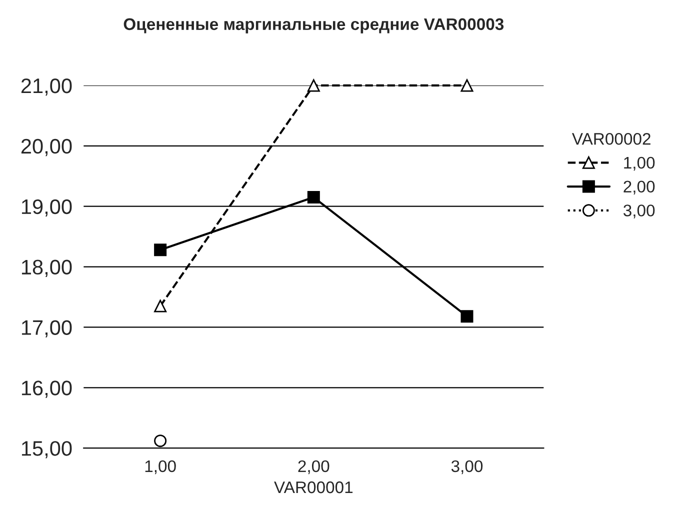 The width and height of the screenshot is (697, 518). What do you see at coordinates (314, 467) in the screenshot?
I see `x-tick-label: 2,00` at bounding box center [314, 467].